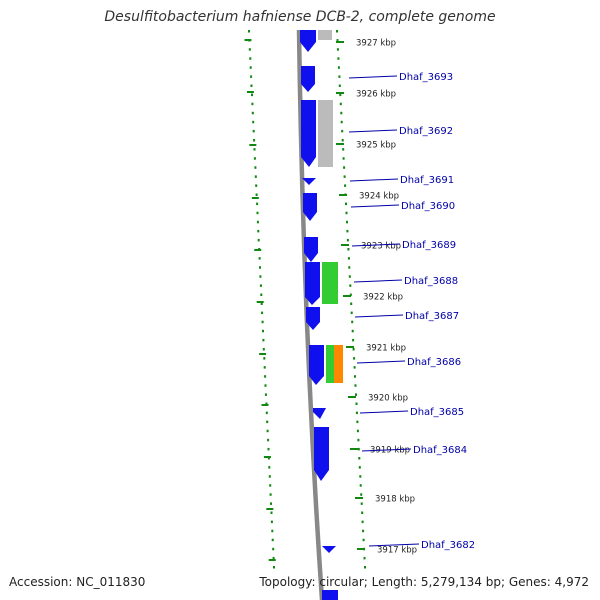  Describe the element at coordinates (376, 44) in the screenshot. I see `kbp-tick-label: 3927 kbp` at that location.